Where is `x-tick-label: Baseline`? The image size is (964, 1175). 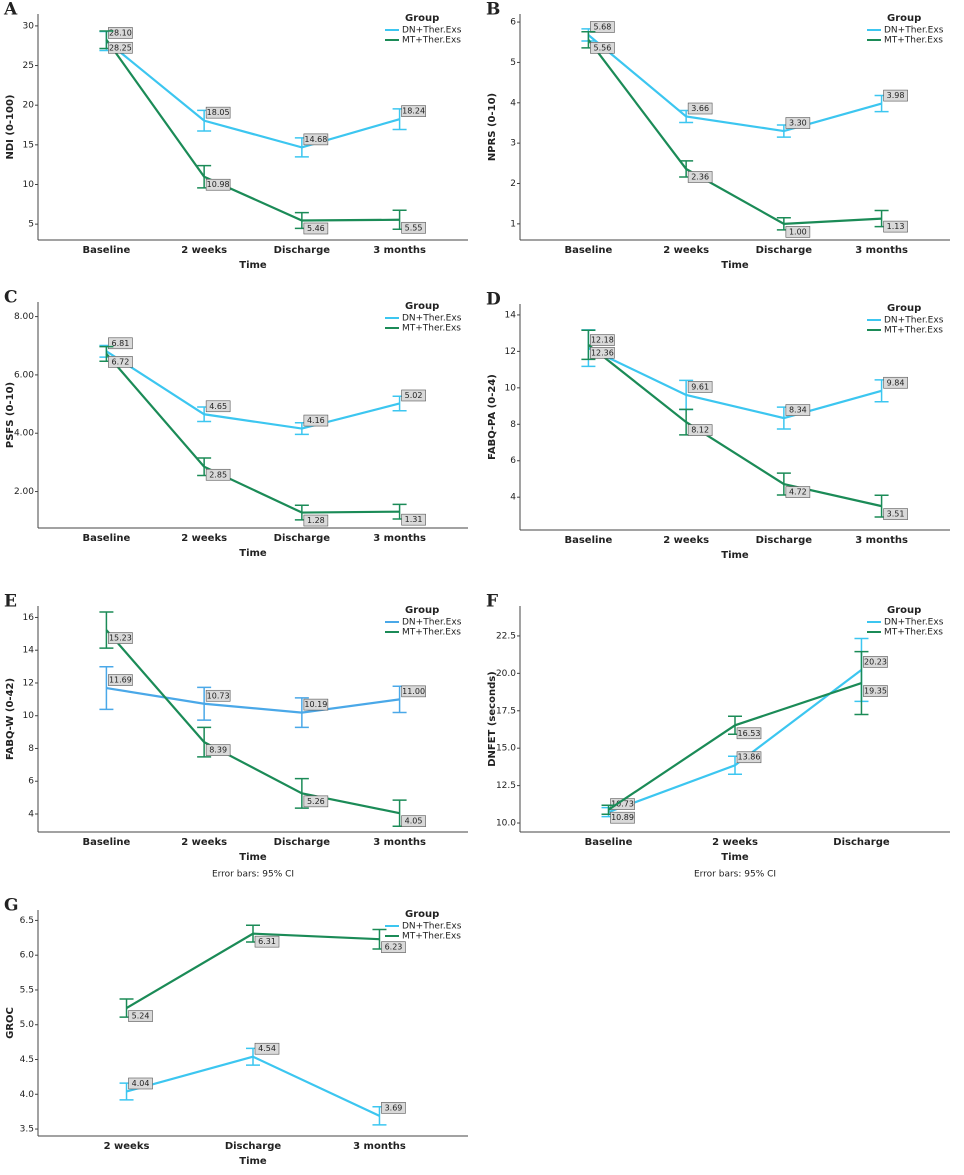 x-tick-label: Baseline is located at coordinates (609, 842).